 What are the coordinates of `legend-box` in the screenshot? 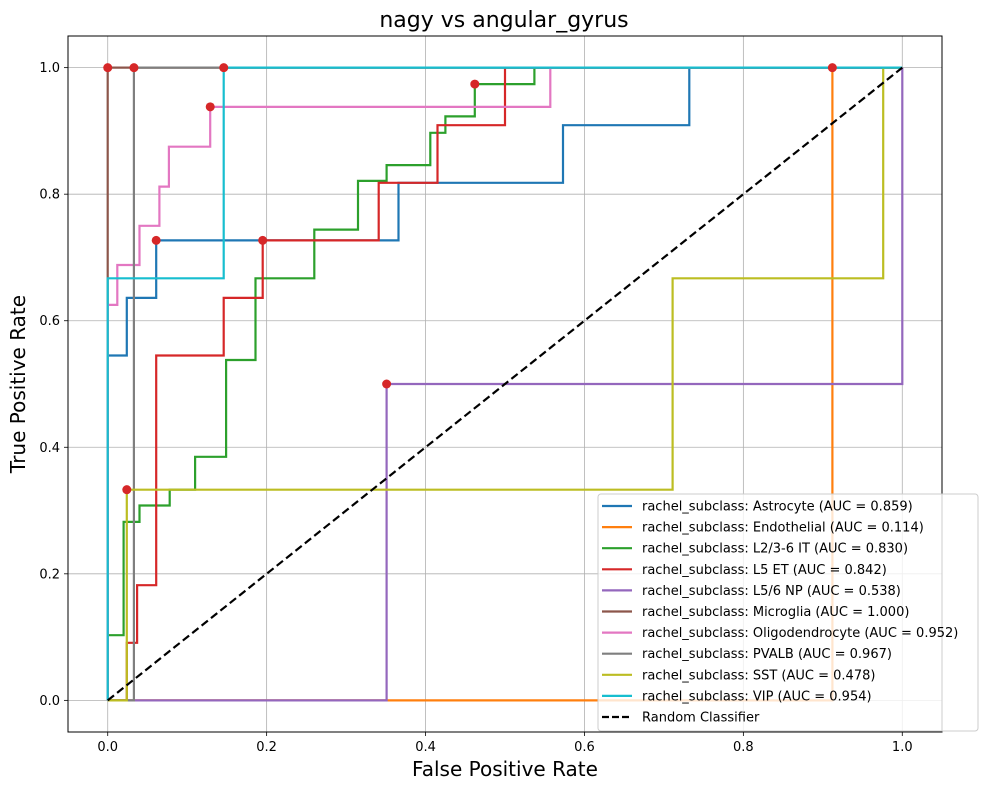 It's located at (788, 612).